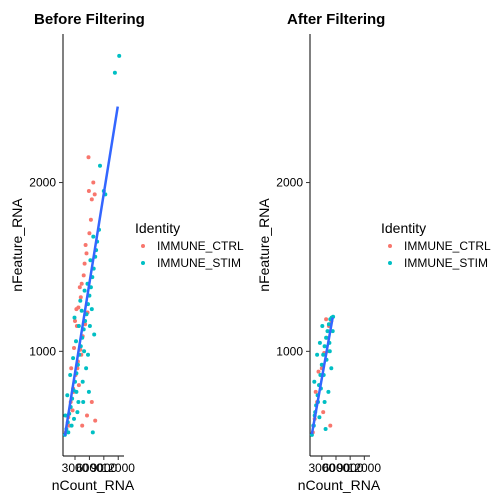 Image resolution: width=504 pixels, height=504 pixels. I want to click on legend-label-immune-stim: IMMUNE_STIM, so click(199, 263).